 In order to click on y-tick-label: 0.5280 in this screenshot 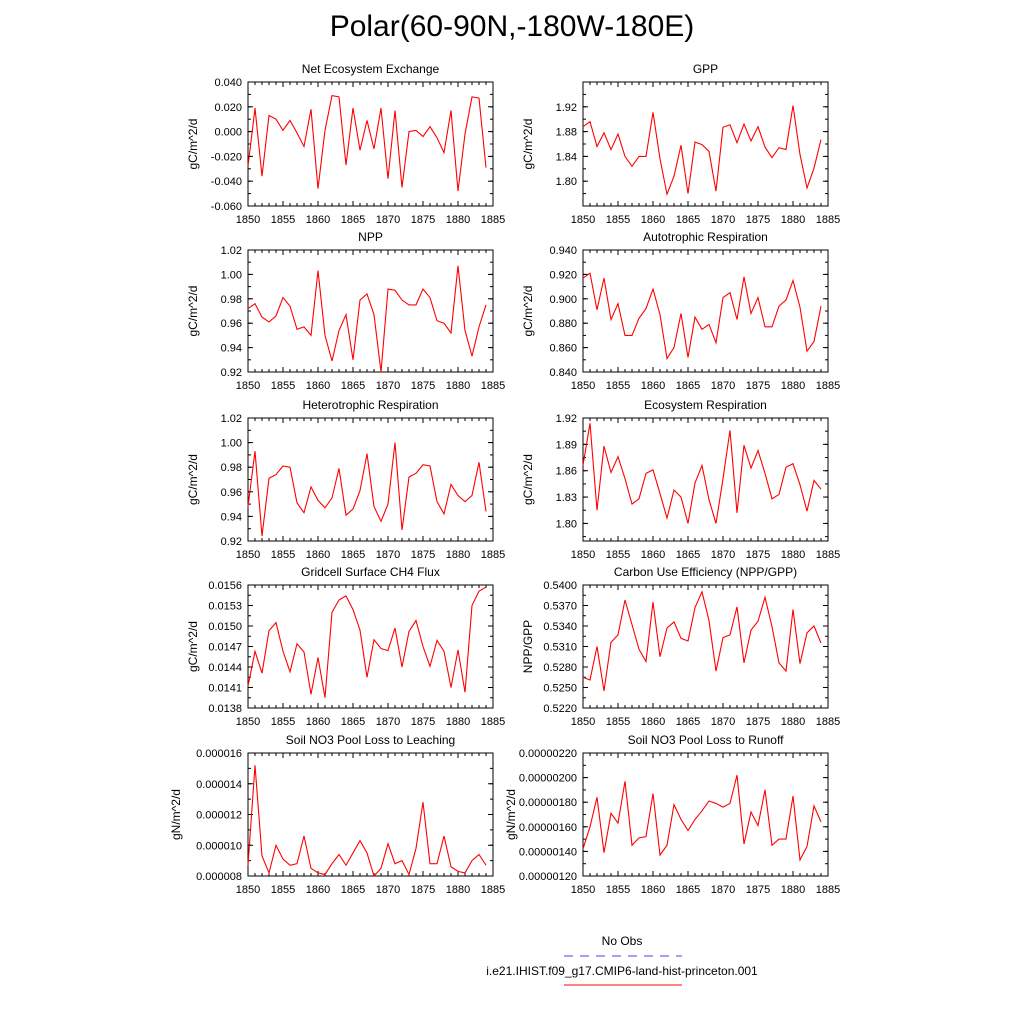, I will do `click(560, 668)`.